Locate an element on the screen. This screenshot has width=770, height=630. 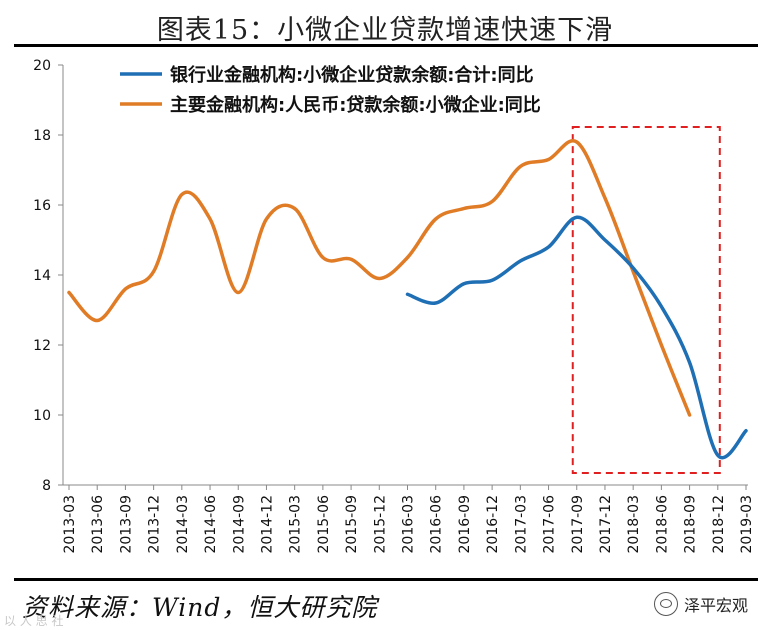
x-tick-label: 2016-09 is located at coordinates (465, 524).